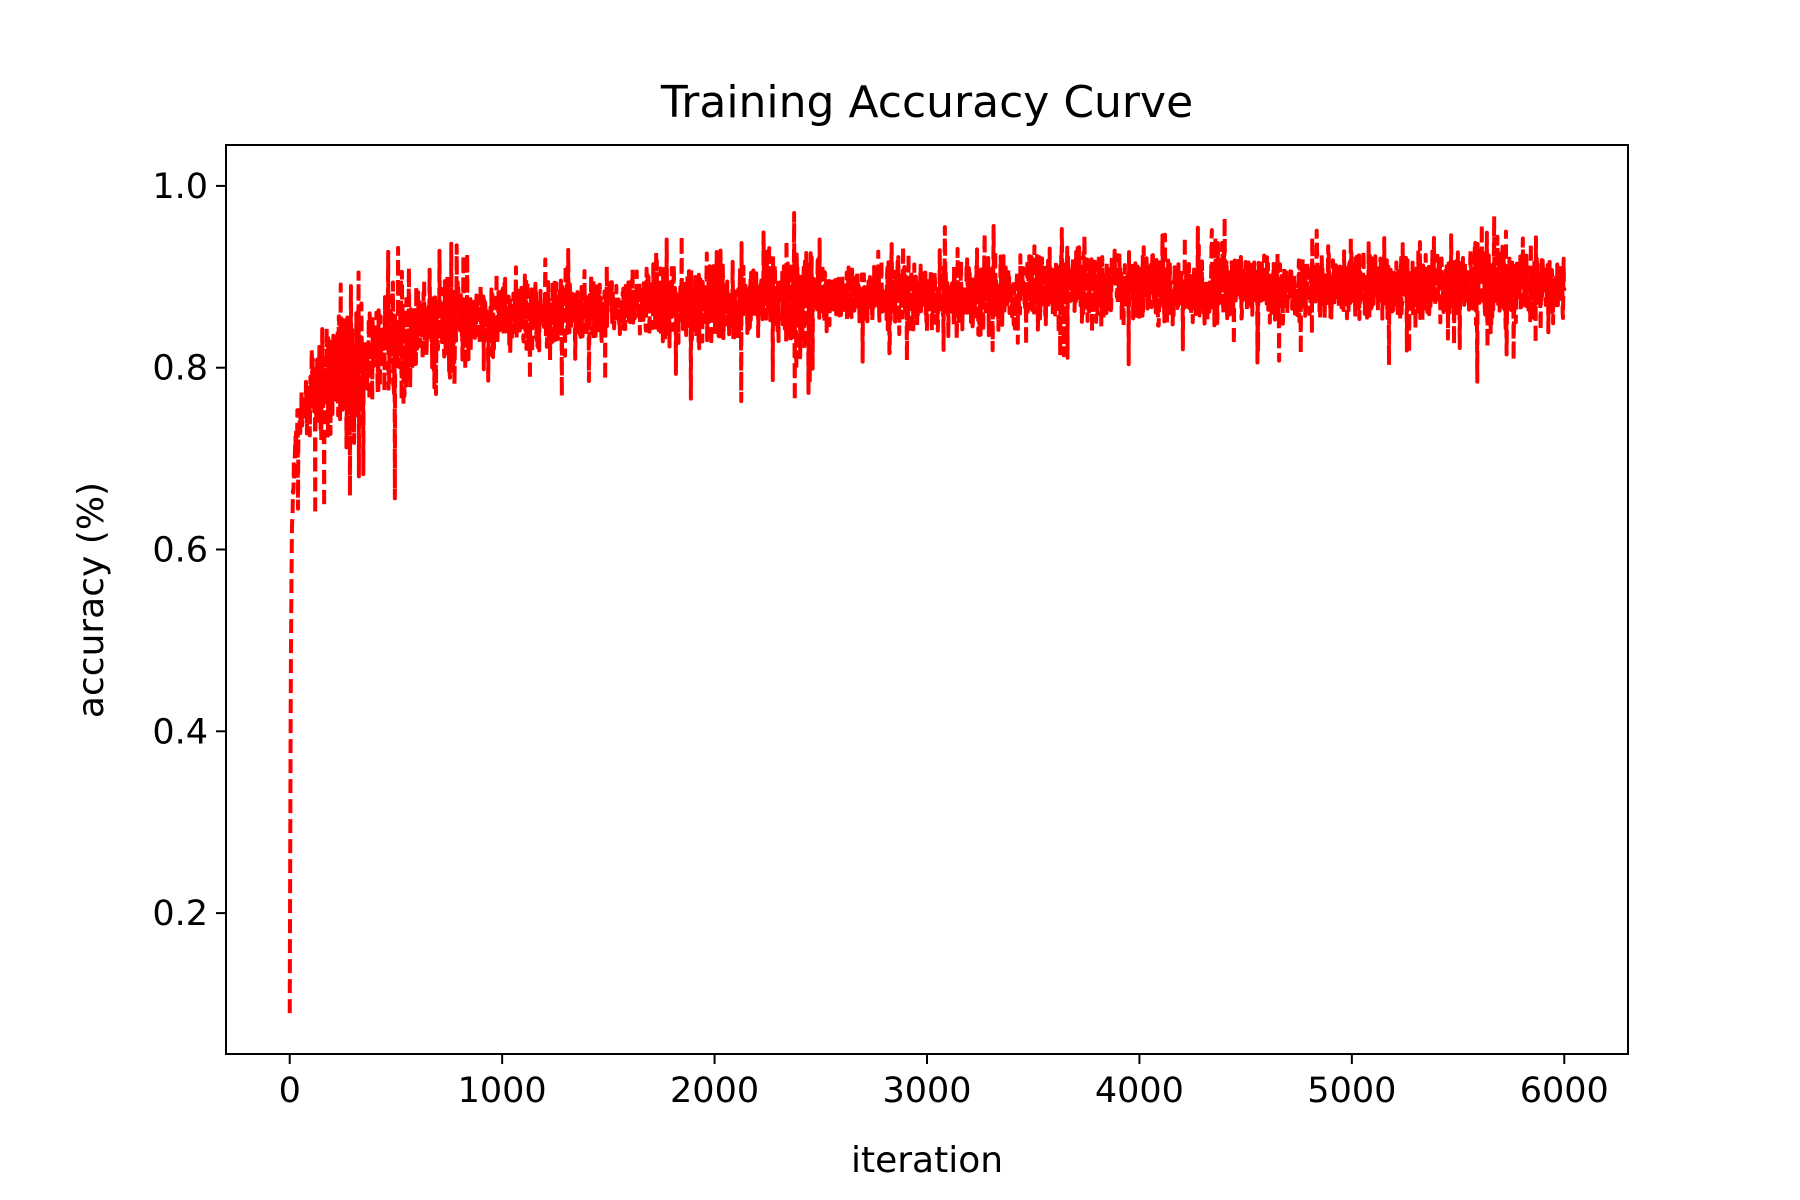 This screenshot has width=1800, height=1200. I want to click on x-axis: 0 1000 2000 3000 4000 5000 6000, so click(944, 1082).